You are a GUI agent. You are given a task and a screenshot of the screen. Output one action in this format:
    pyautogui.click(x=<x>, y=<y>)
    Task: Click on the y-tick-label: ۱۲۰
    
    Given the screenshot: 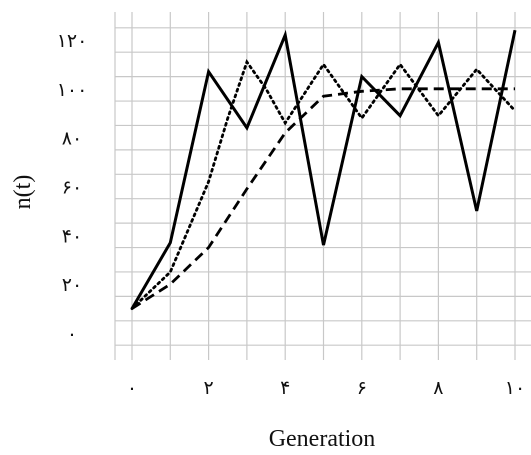 What is the action you would take?
    pyautogui.click(x=72, y=41)
    